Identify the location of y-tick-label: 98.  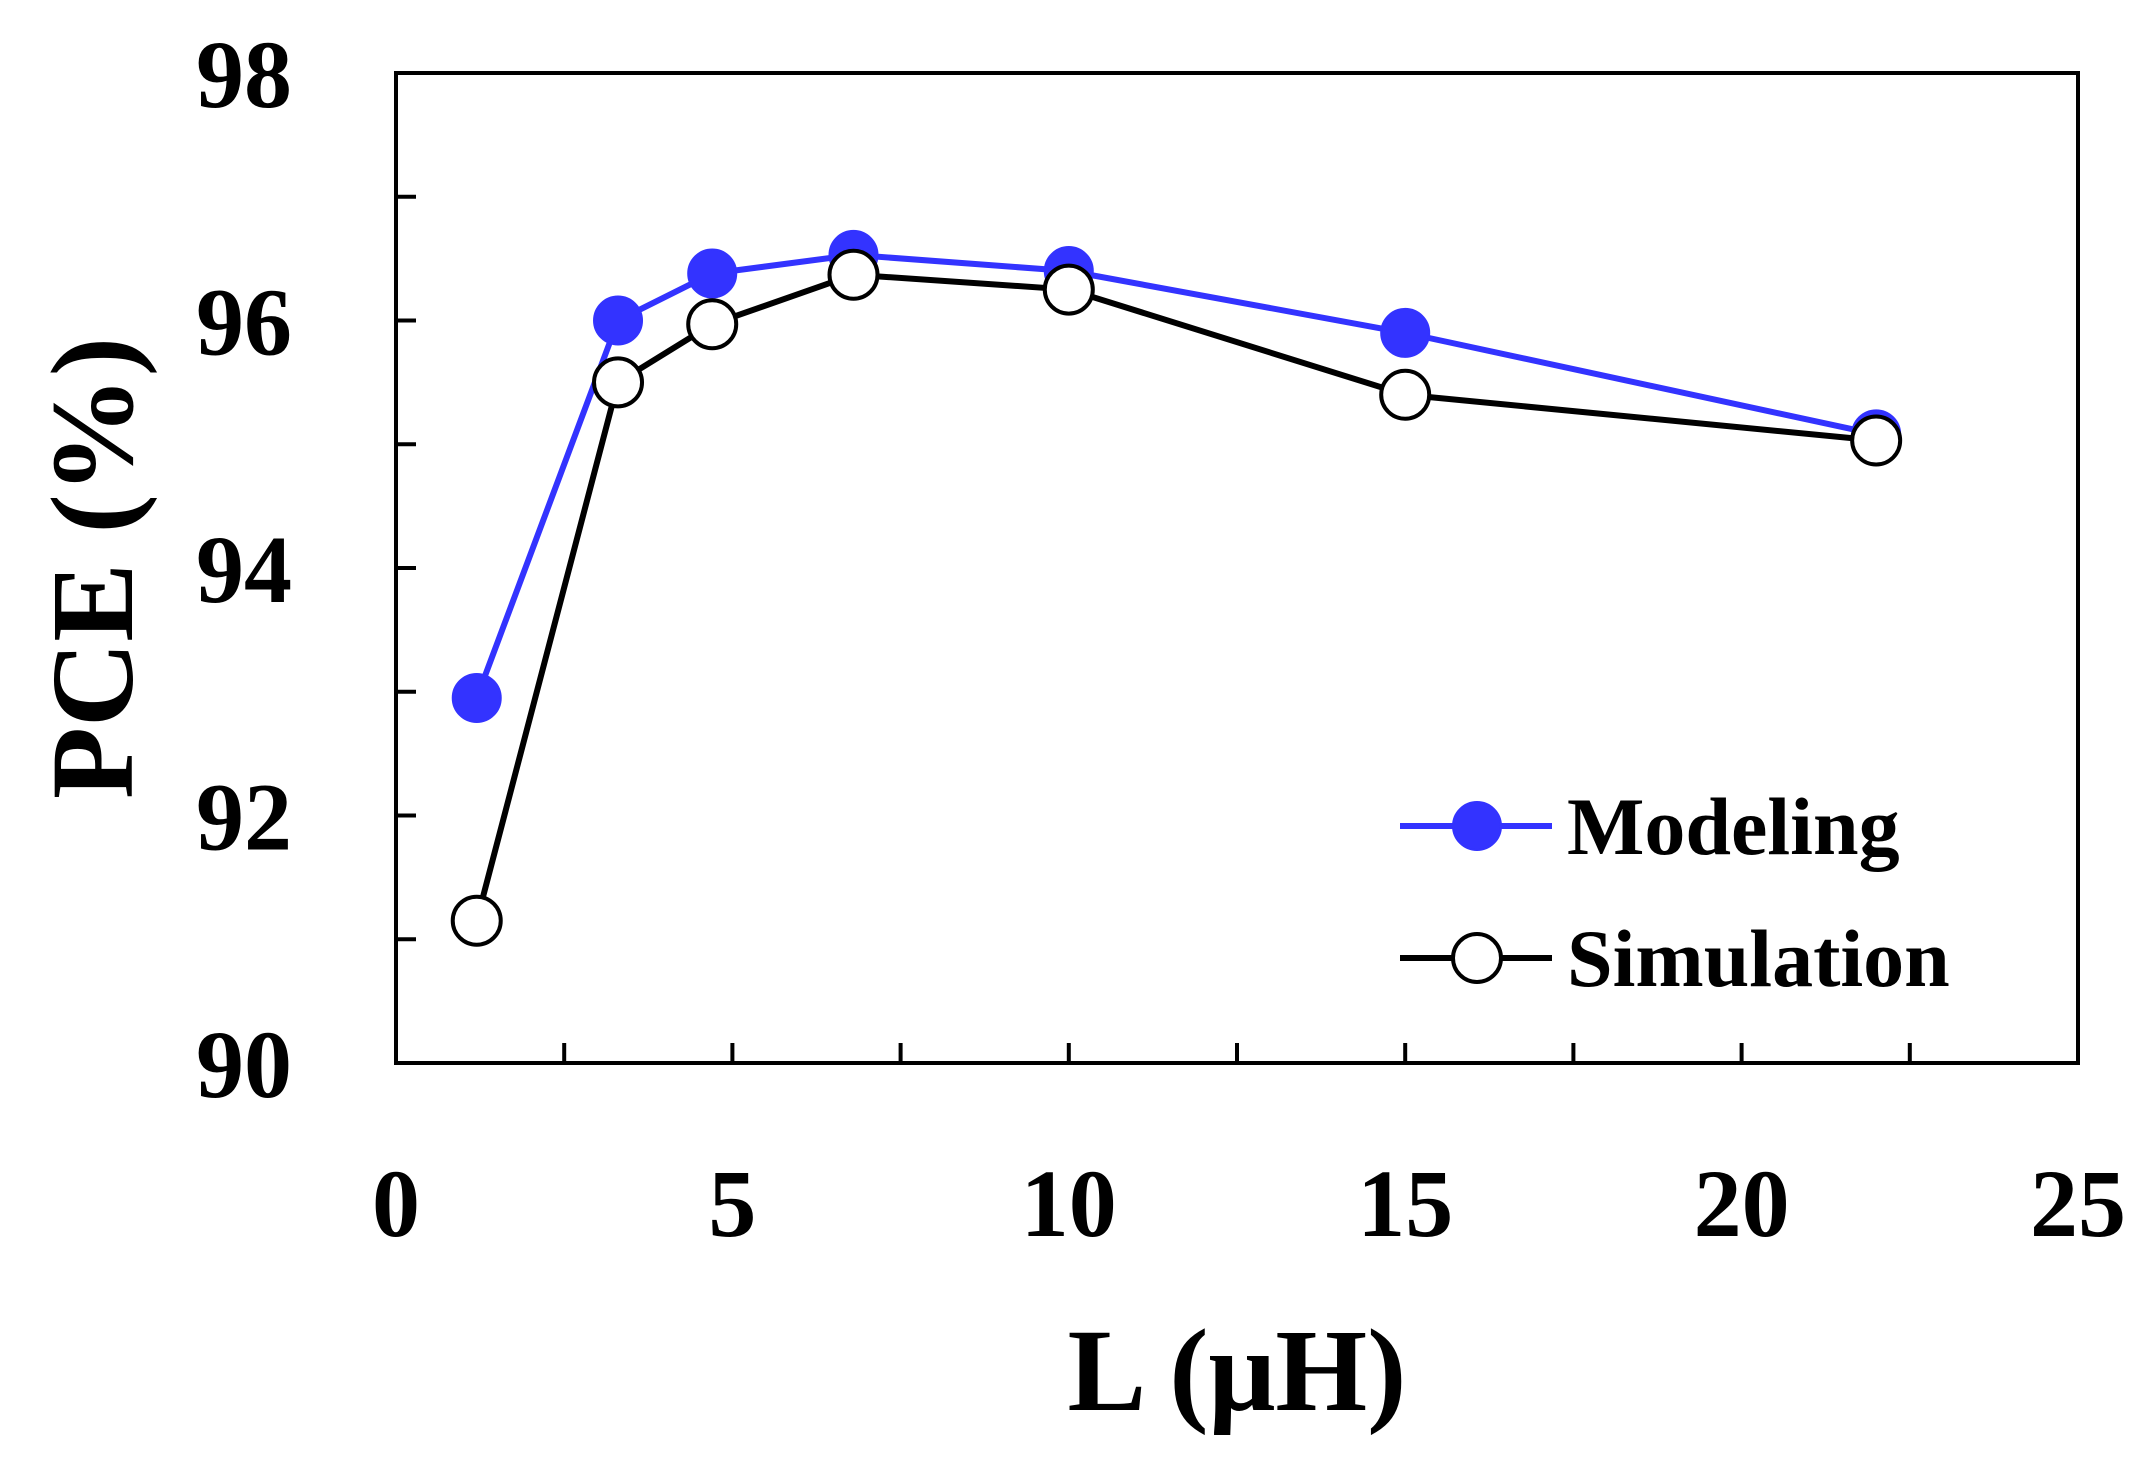
(244, 74).